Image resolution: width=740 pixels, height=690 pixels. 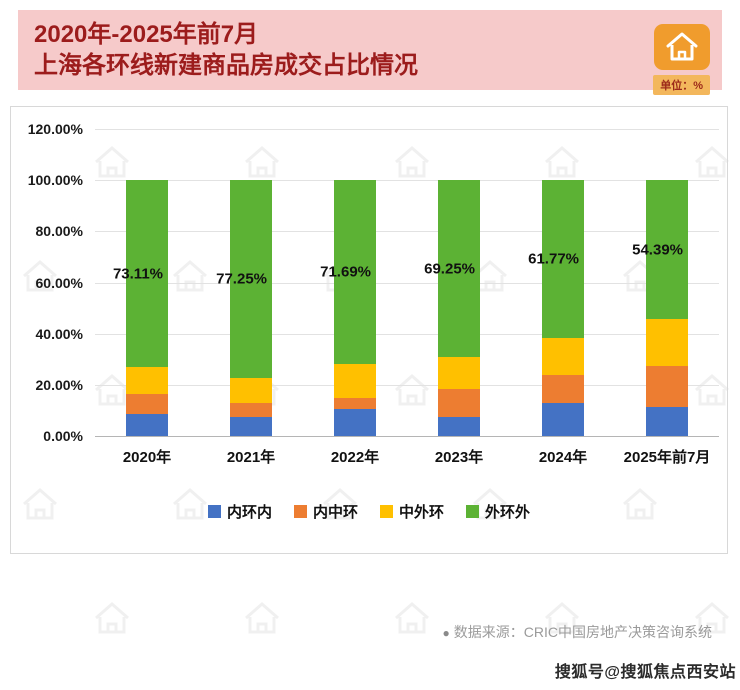 What do you see at coordinates (146, 34) in the screenshot?
I see `page-title-line1: 2020年-2025年前7月` at bounding box center [146, 34].